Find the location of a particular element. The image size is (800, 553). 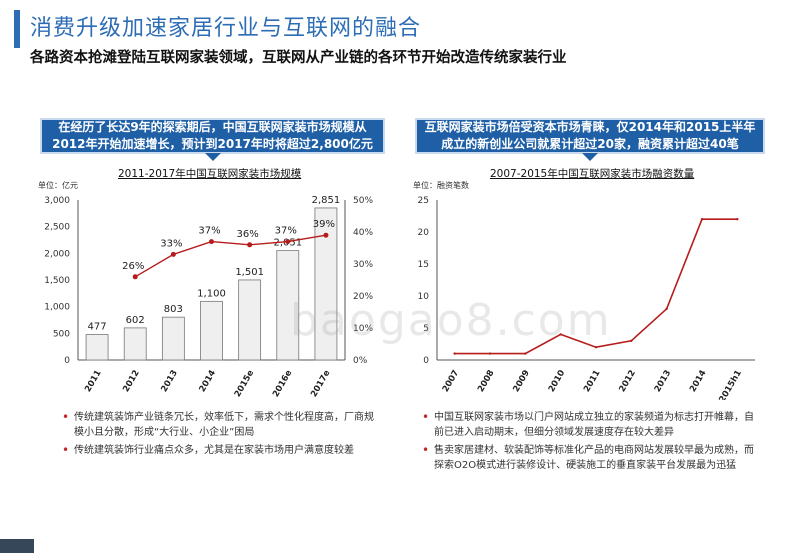

left-bullet-item: 传统建筑装饰行业痛点众多，尤其是在家装市场用户满意度较差 is located at coordinates (221, 450).